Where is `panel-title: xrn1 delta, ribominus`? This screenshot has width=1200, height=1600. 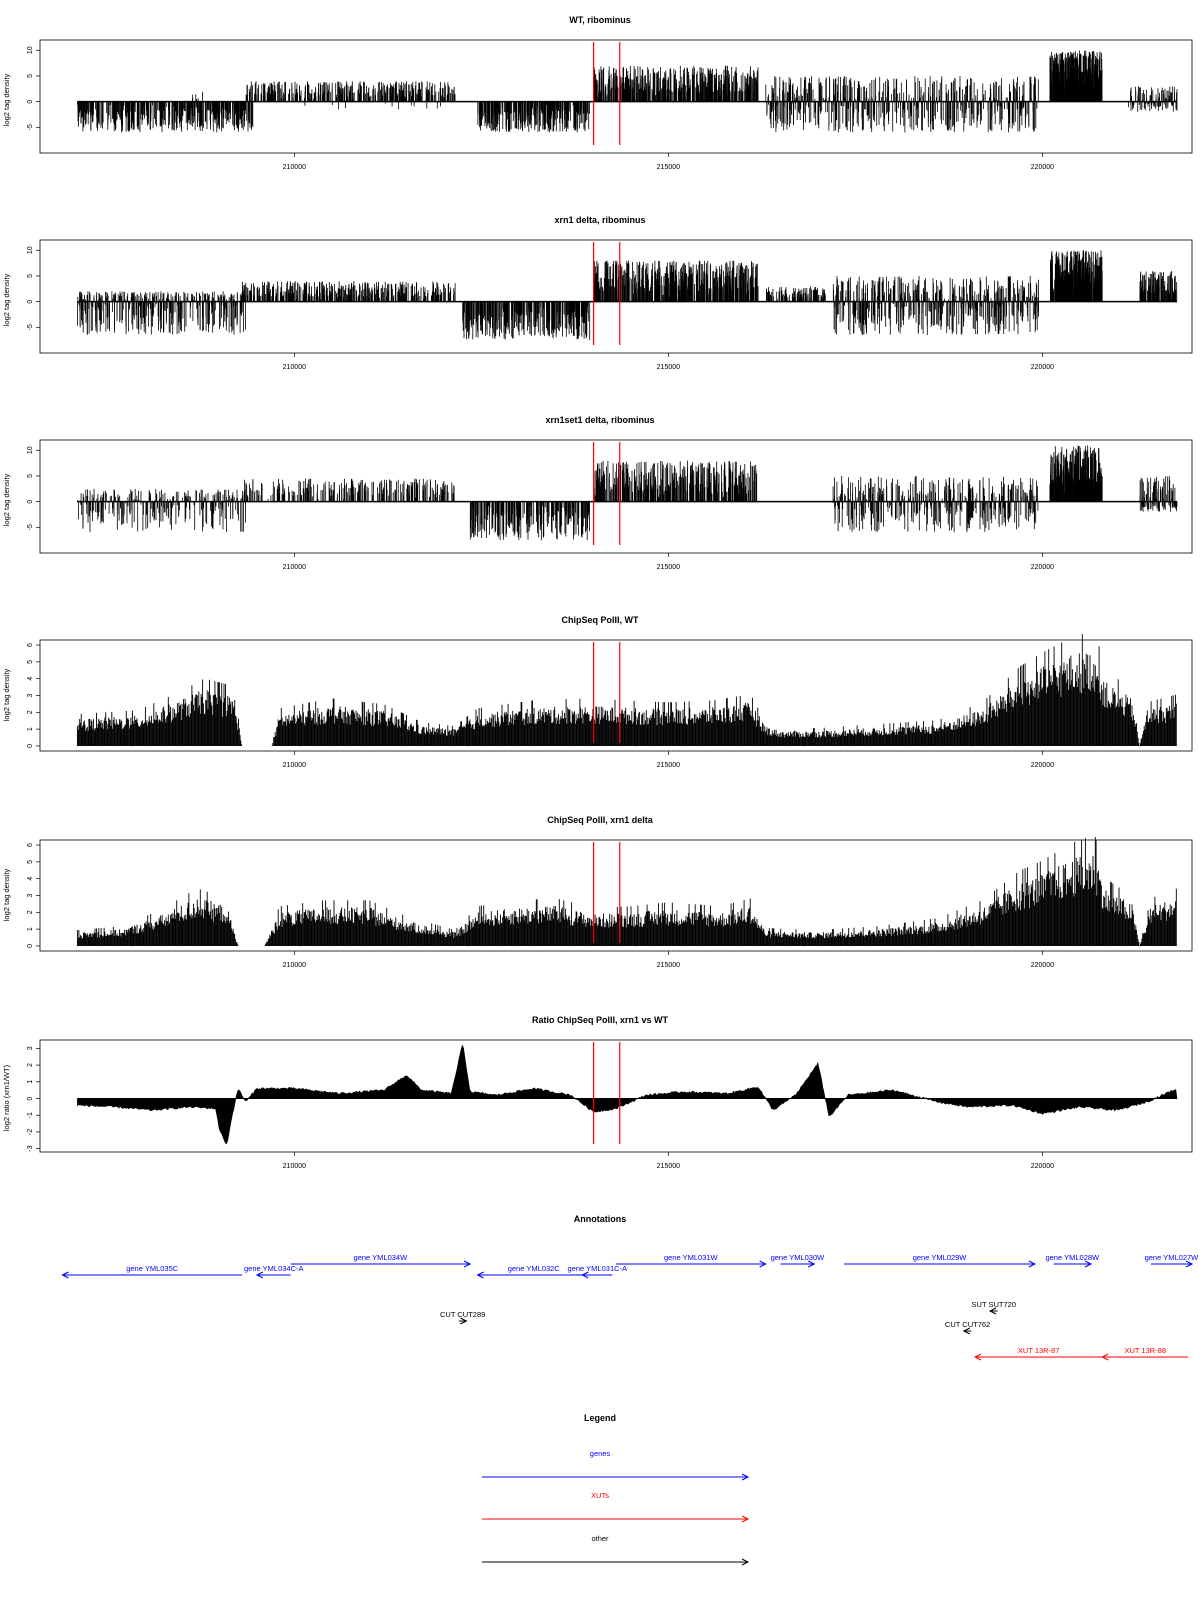
panel-title: xrn1 delta, ribominus is located at coordinates (599, 220).